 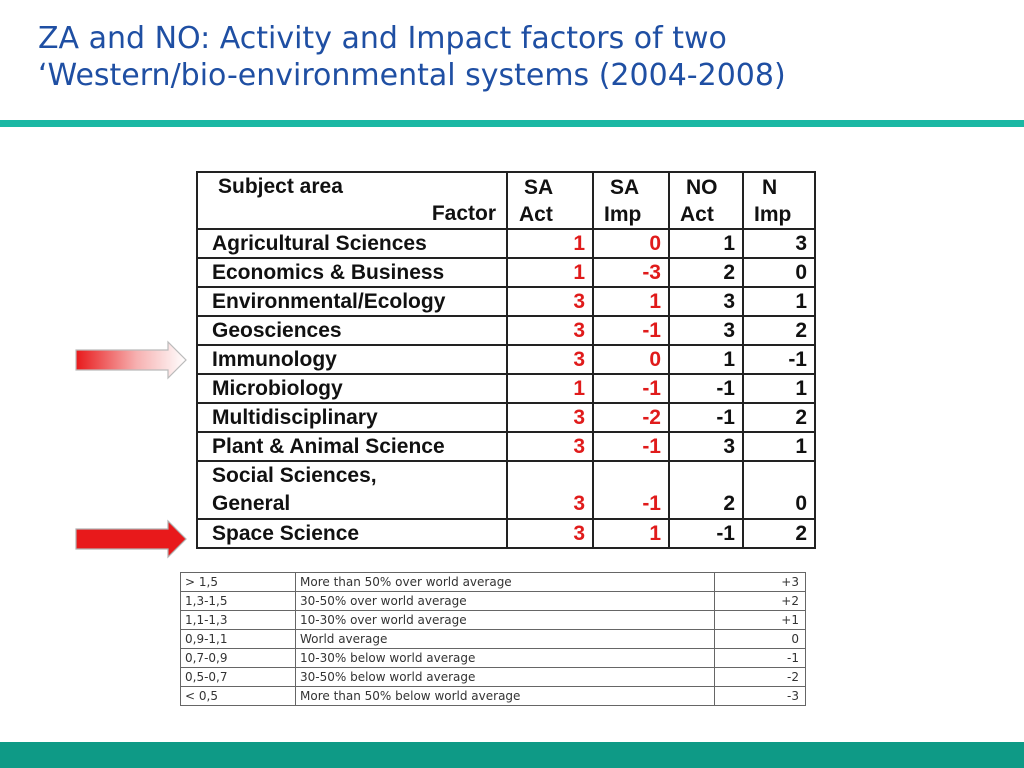 What do you see at coordinates (512, 123) in the screenshot?
I see `title-divider` at bounding box center [512, 123].